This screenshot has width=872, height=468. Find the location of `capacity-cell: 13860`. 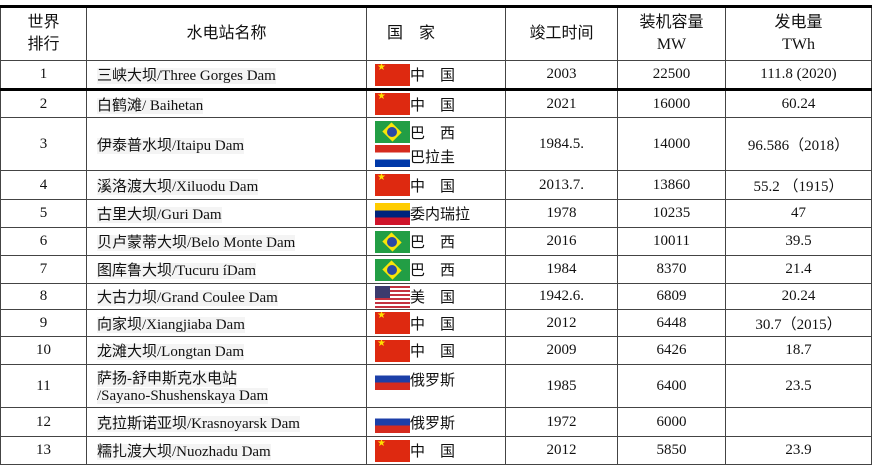

capacity-cell: 13860 is located at coordinates (671, 185).